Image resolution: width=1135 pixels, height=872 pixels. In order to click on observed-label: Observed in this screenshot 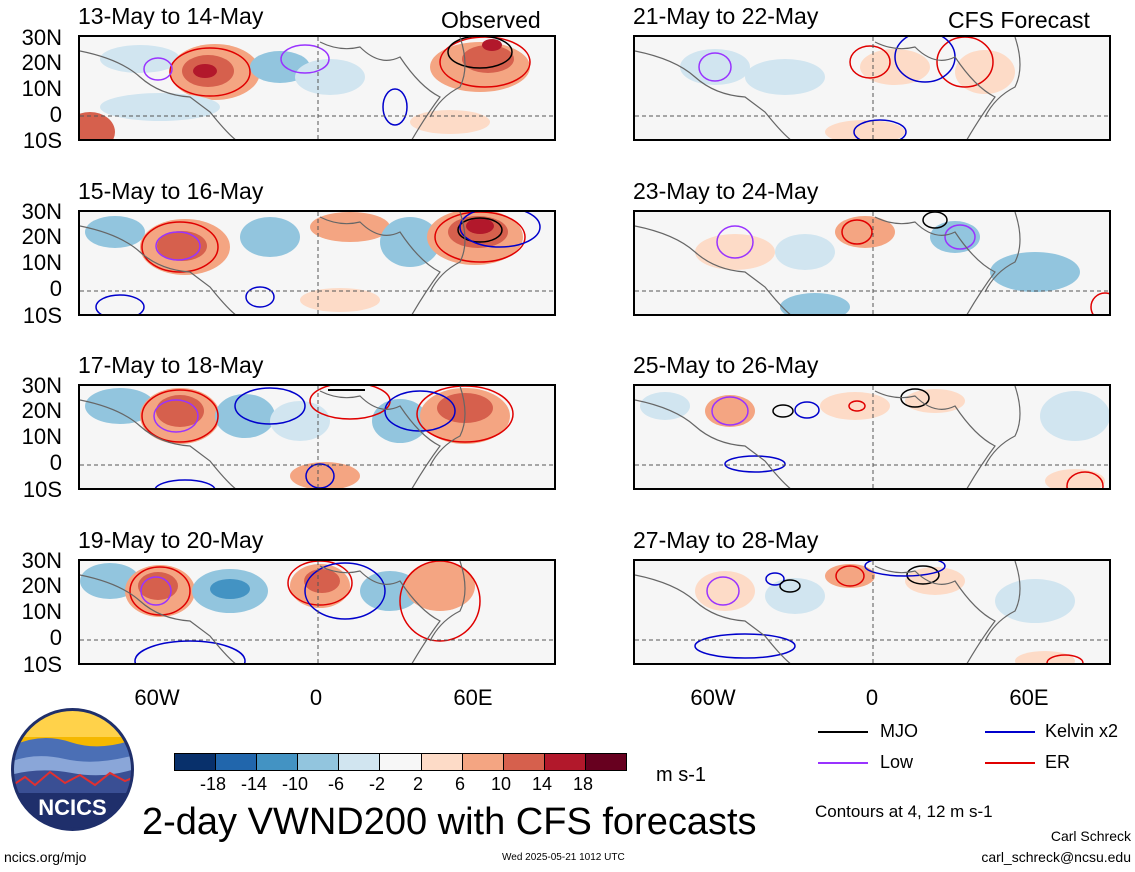, I will do `click(491, 20)`.